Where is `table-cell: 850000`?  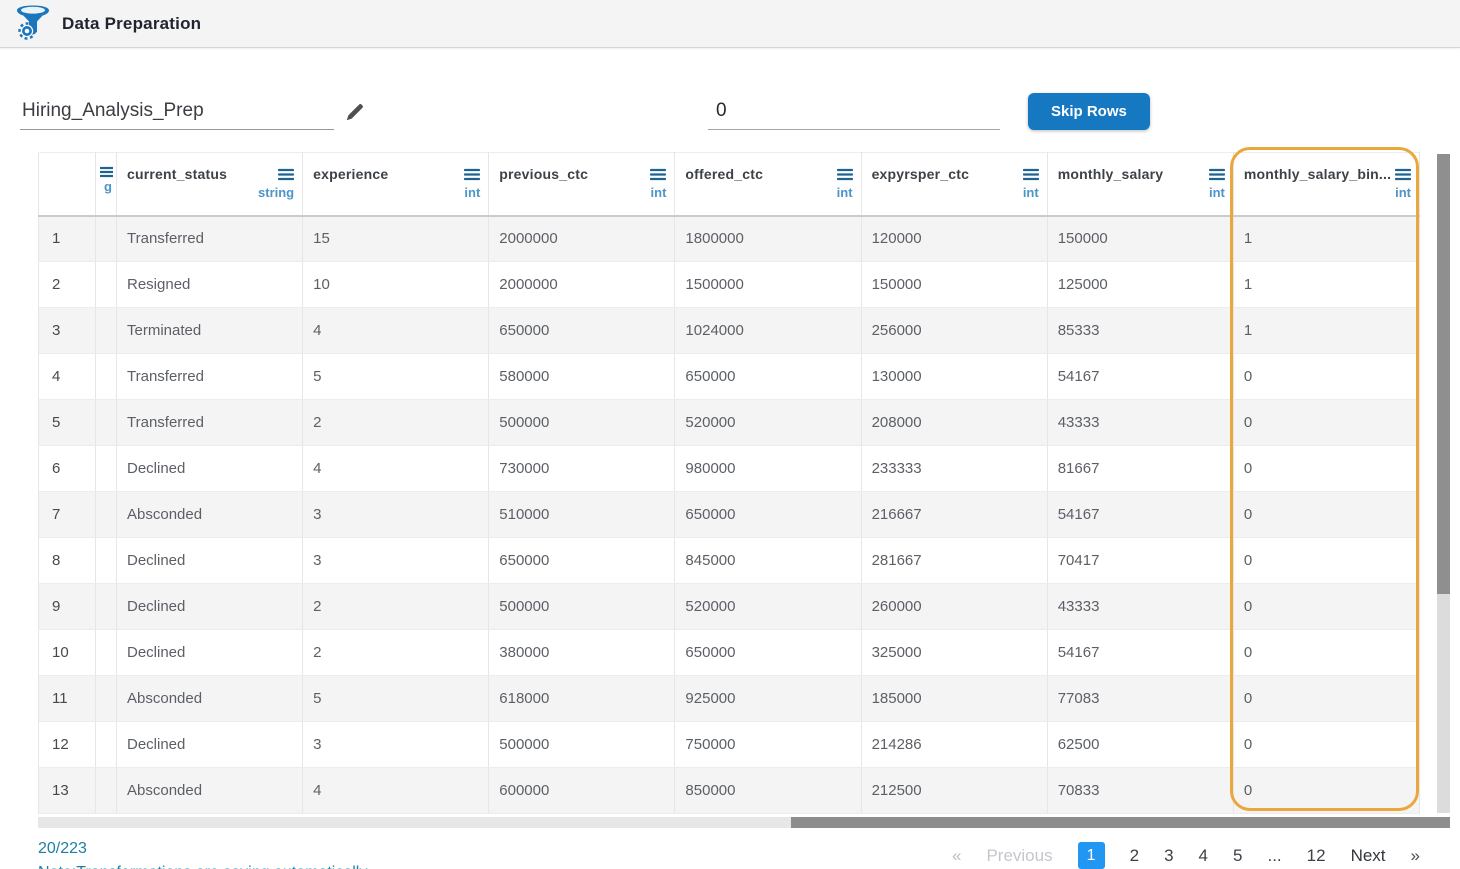
table-cell: 850000 is located at coordinates (768, 790).